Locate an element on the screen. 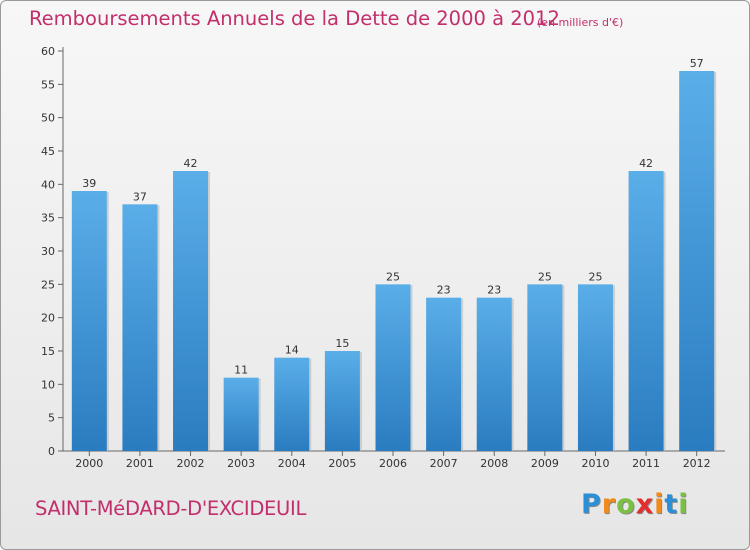 The height and width of the screenshot is (550, 750). x-tick-label: 2009 is located at coordinates (545, 463).